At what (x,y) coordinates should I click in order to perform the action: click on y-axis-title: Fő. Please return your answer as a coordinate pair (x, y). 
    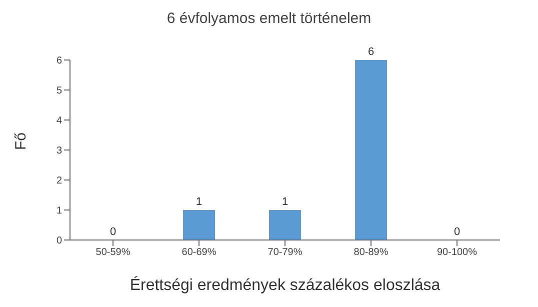
    Looking at the image, I should click on (21, 141).